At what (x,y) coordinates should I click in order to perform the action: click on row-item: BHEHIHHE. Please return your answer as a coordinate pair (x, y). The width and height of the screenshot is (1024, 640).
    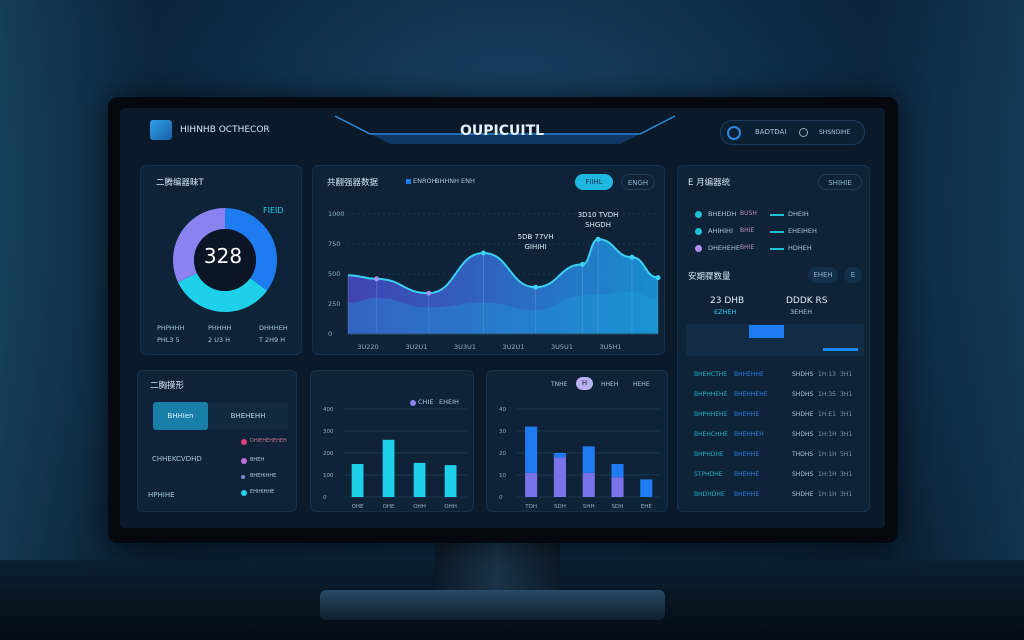
    Looking at the image, I should click on (263, 476).